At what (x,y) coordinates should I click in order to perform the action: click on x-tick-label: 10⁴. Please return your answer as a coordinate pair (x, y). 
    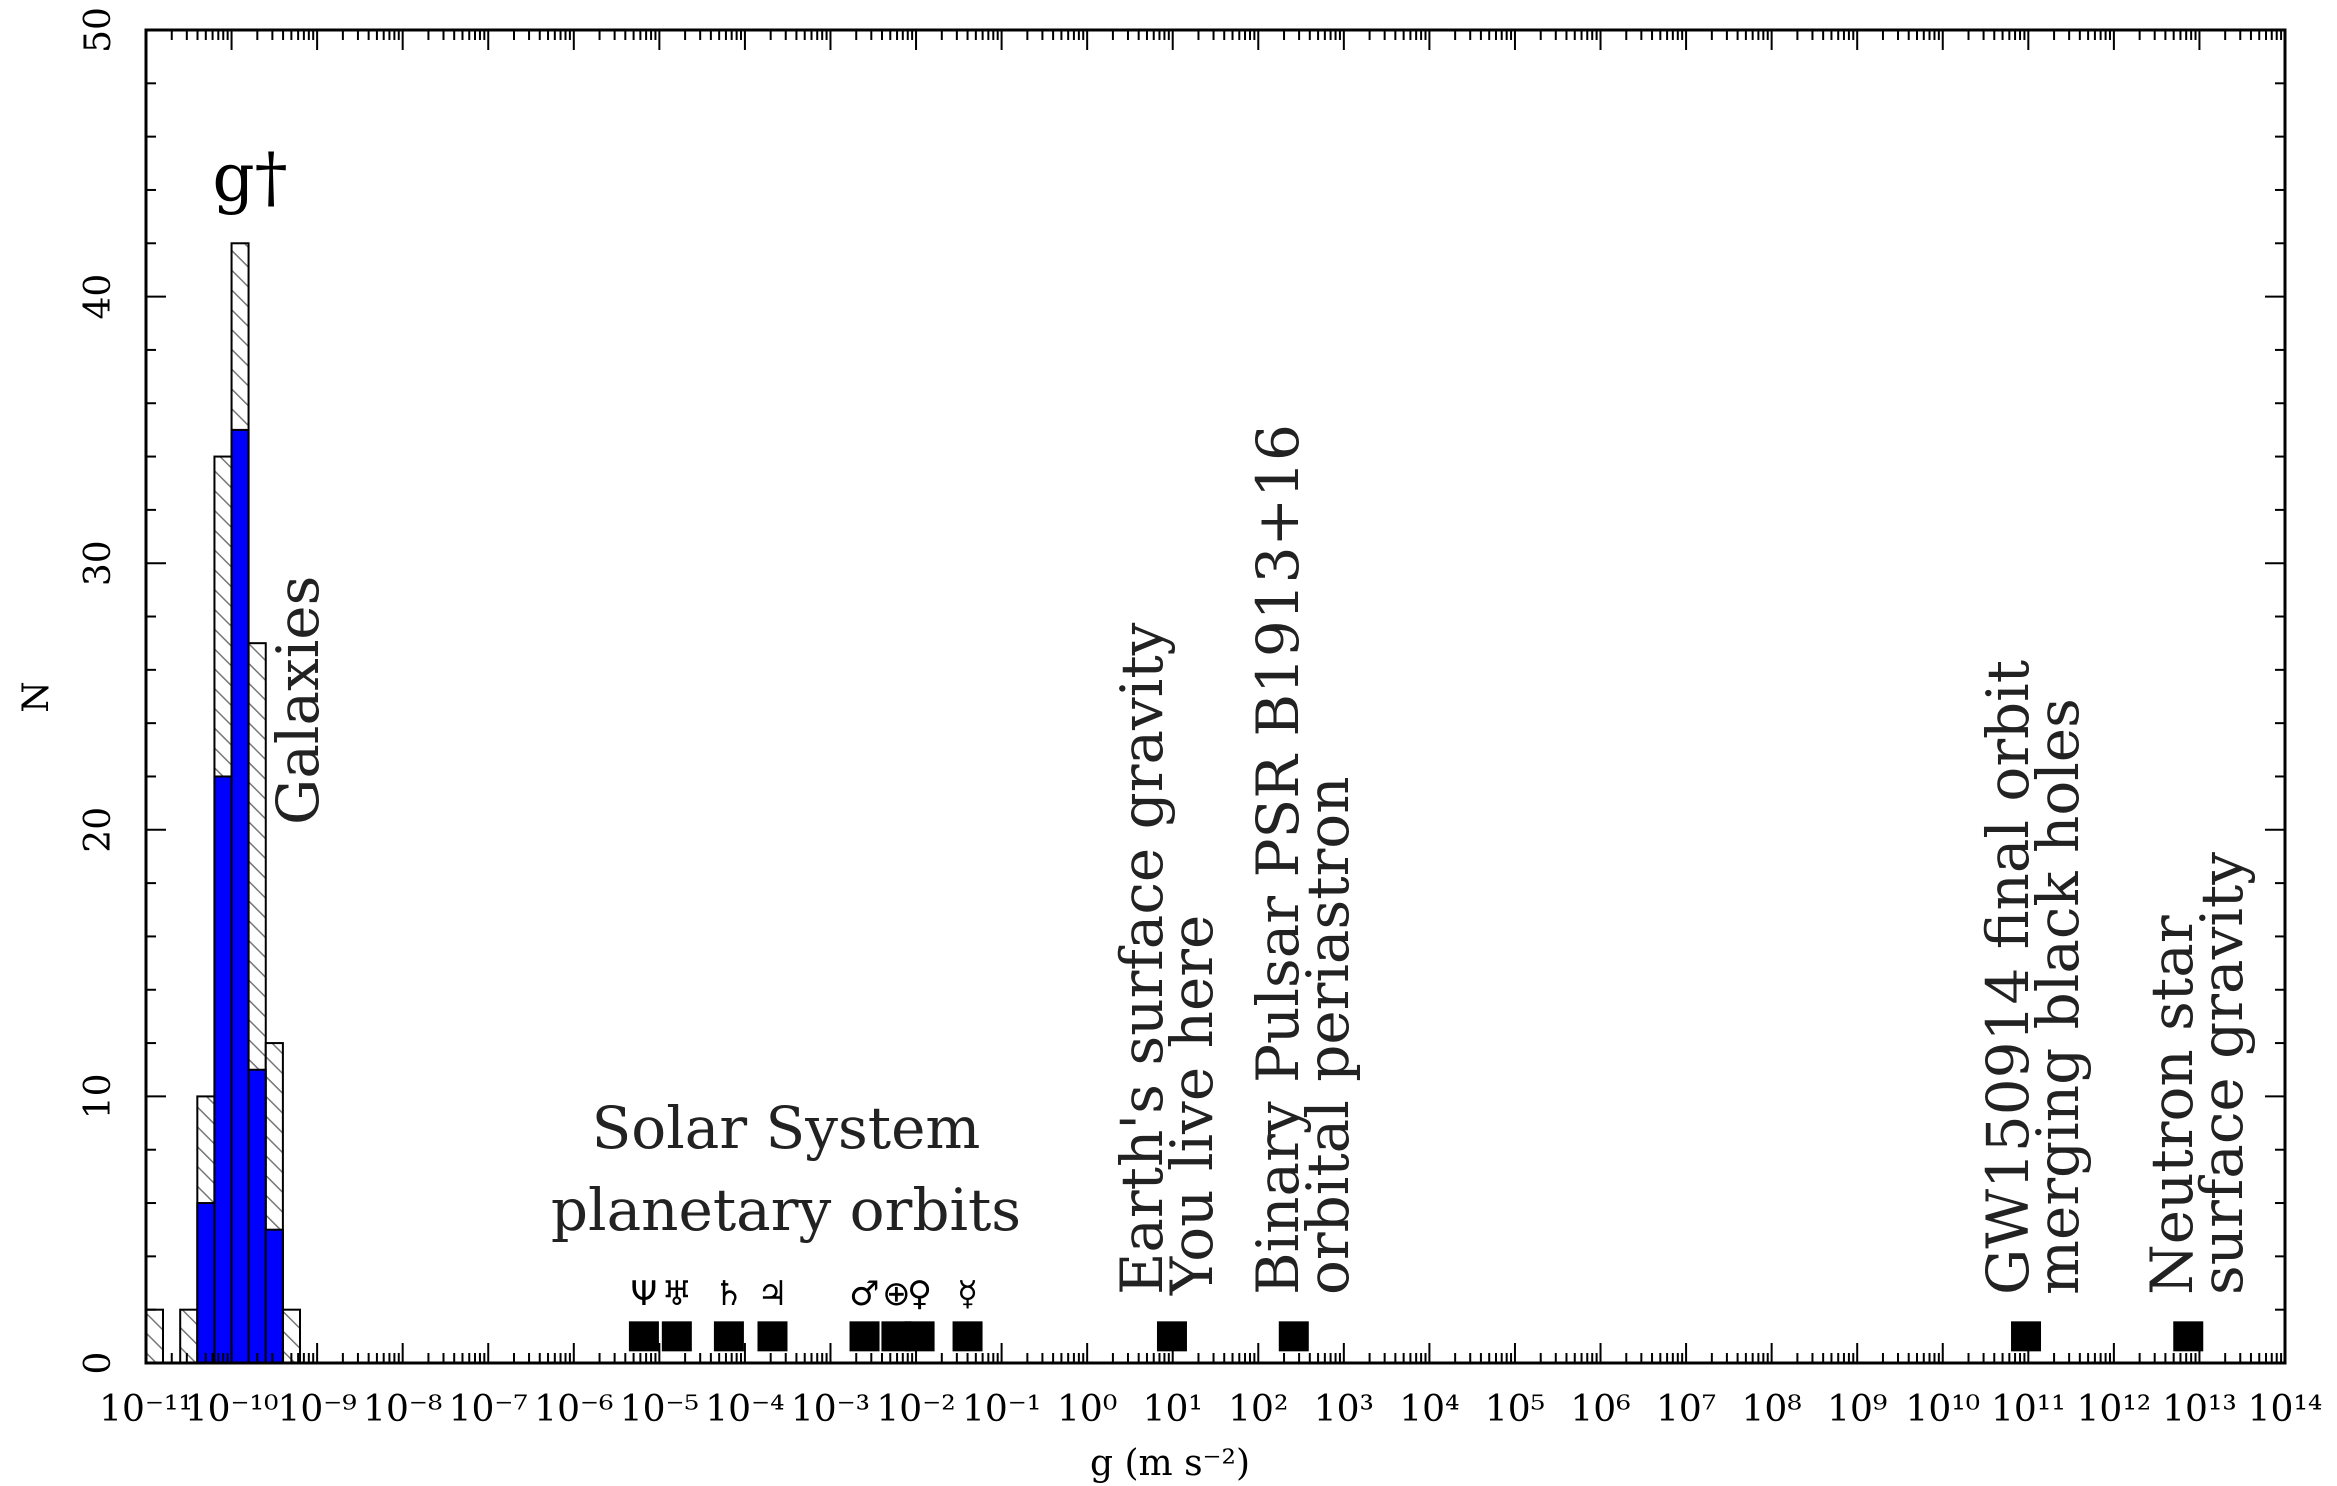
    Looking at the image, I should click on (1429, 1409).